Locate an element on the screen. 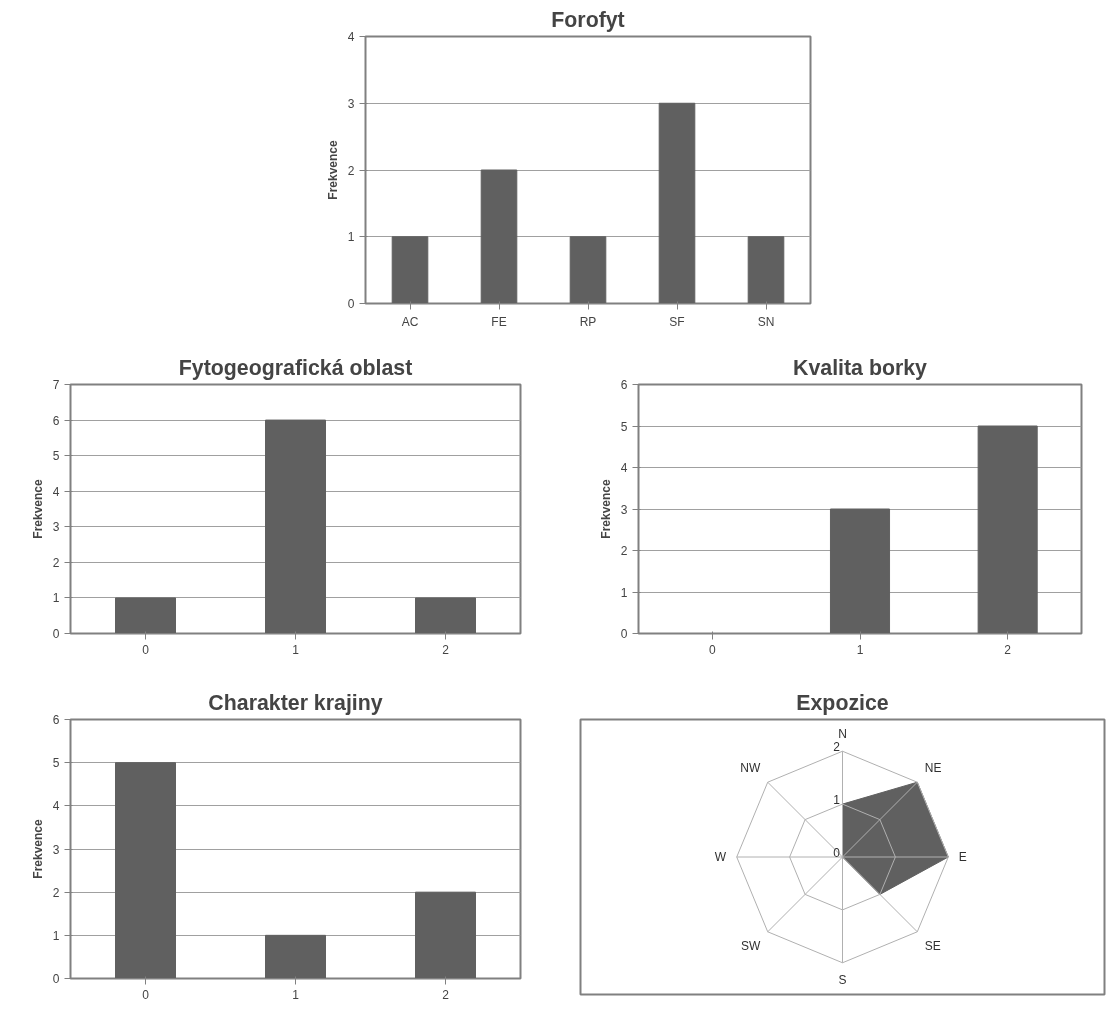  x-tick-label: SN is located at coordinates (766, 321).